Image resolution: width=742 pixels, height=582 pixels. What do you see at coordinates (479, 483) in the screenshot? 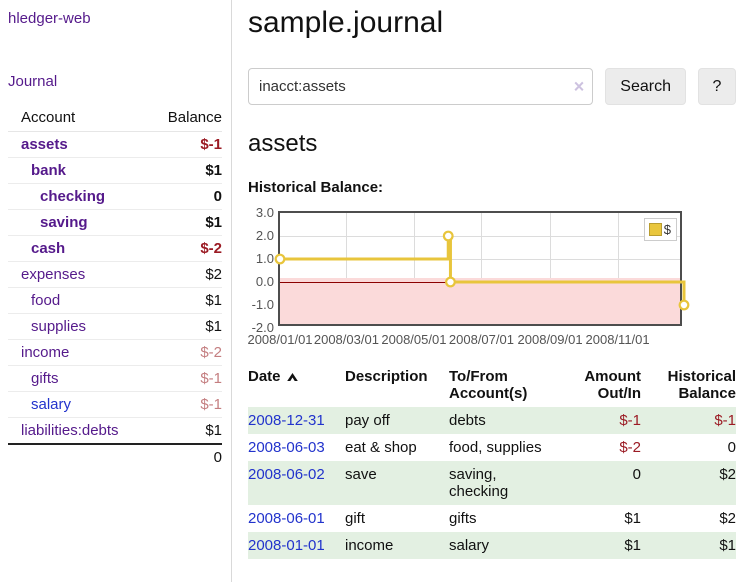
I see `accounts-cell: saving, checking` at bounding box center [479, 483].